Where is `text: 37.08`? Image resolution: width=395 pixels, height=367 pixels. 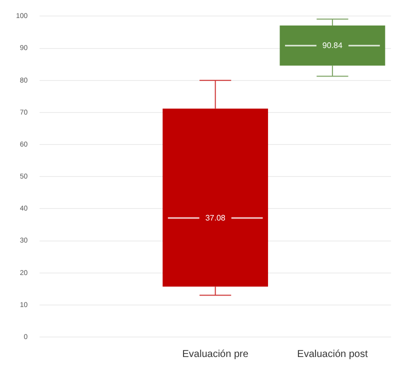 text: 37.08 is located at coordinates (215, 217).